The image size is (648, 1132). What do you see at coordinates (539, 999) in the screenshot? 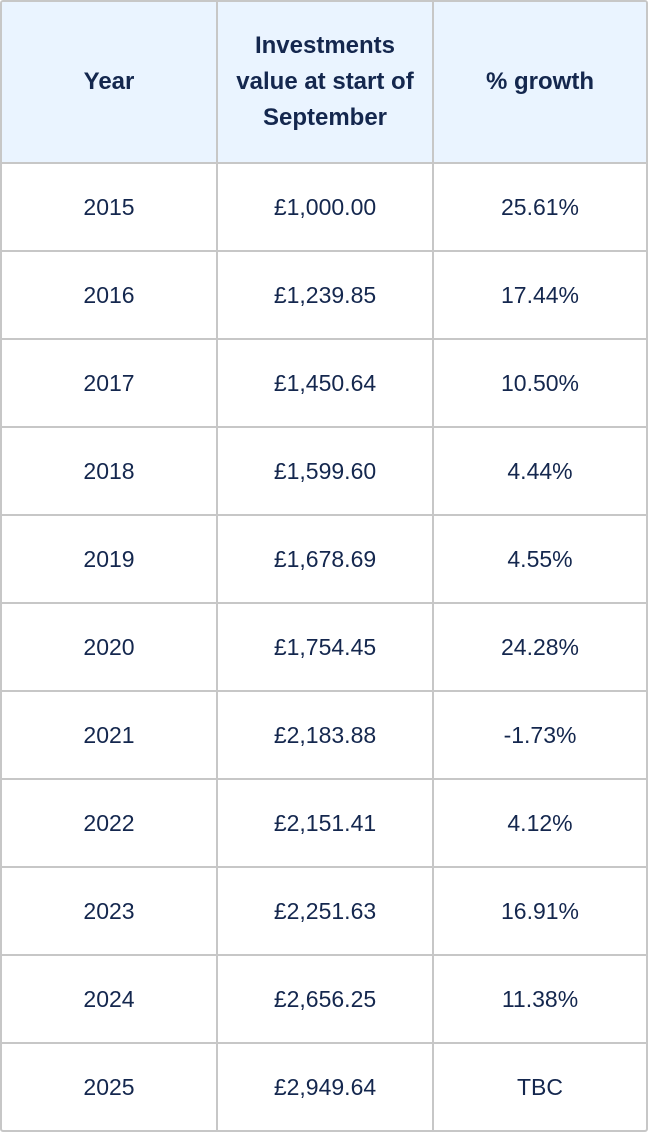
I see `cell-growth: 11.38%` at bounding box center [539, 999].